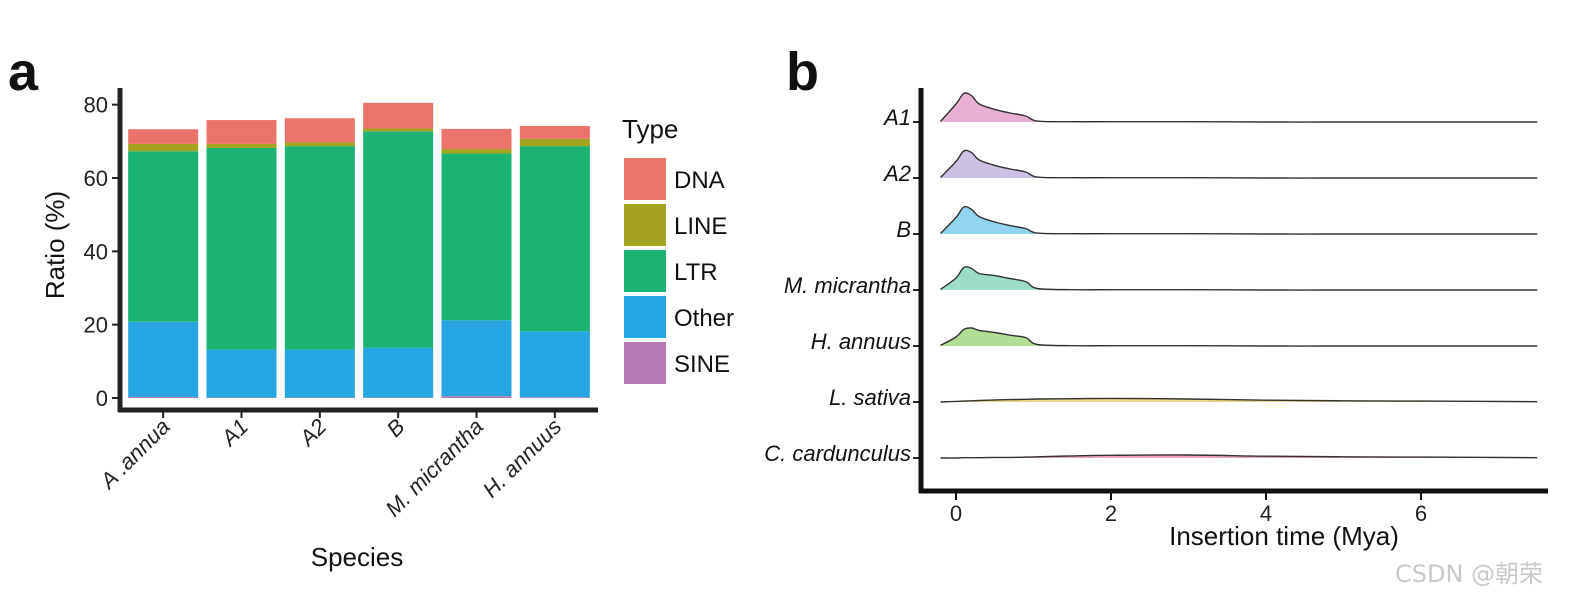  Describe the element at coordinates (847, 285) in the screenshot. I see `ridge-label: M. micrantha` at that location.